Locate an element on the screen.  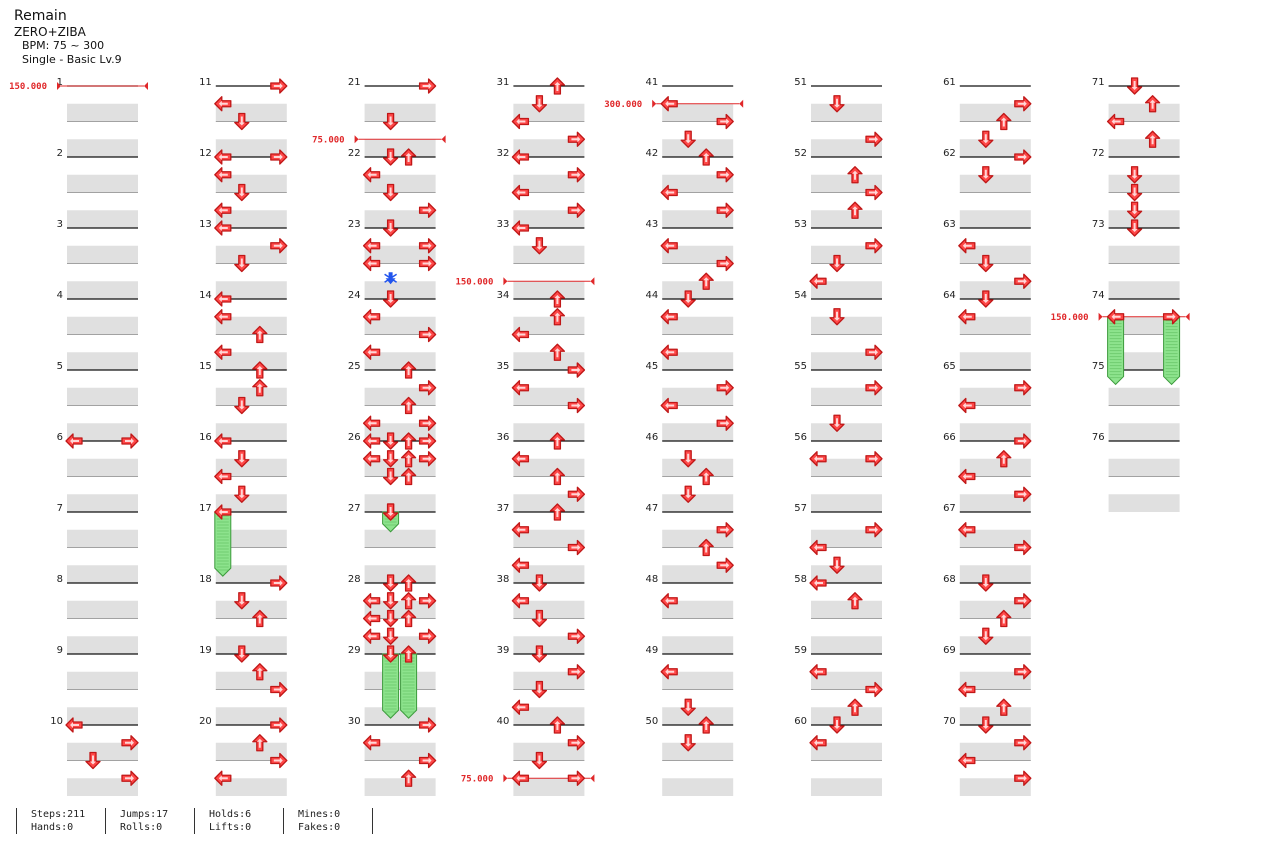
measure-34: 34 is located at coordinates (541, 330).